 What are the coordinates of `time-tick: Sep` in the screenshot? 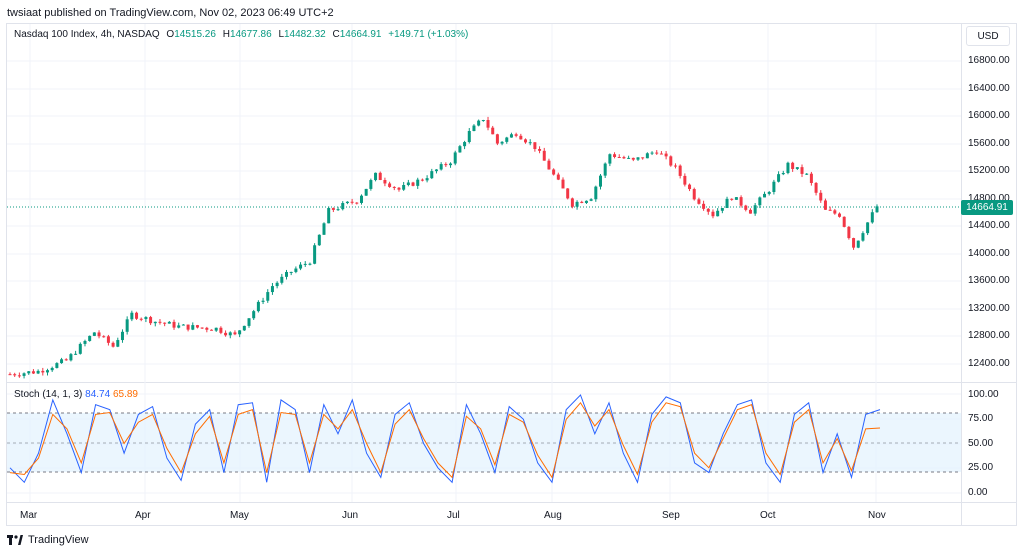 It's located at (671, 515).